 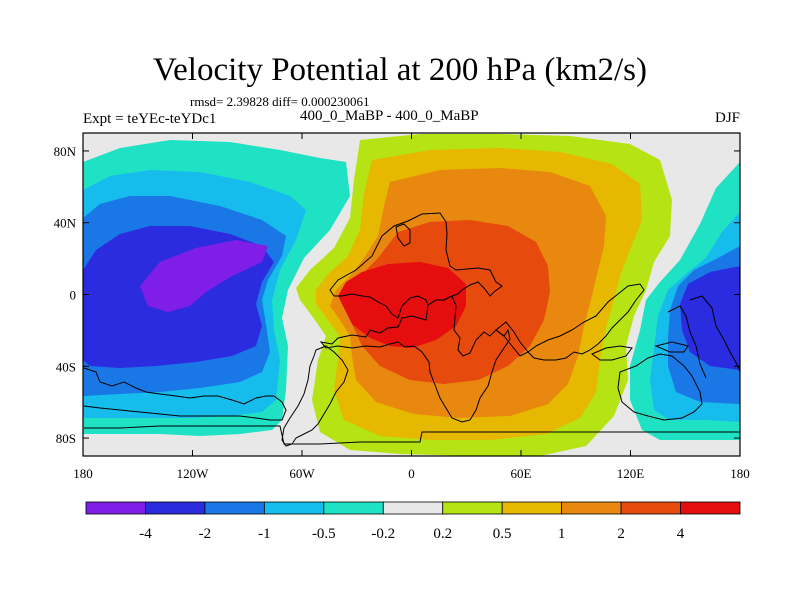 What do you see at coordinates (383, 534) in the screenshot?
I see `colorbar-label: -0.2` at bounding box center [383, 534].